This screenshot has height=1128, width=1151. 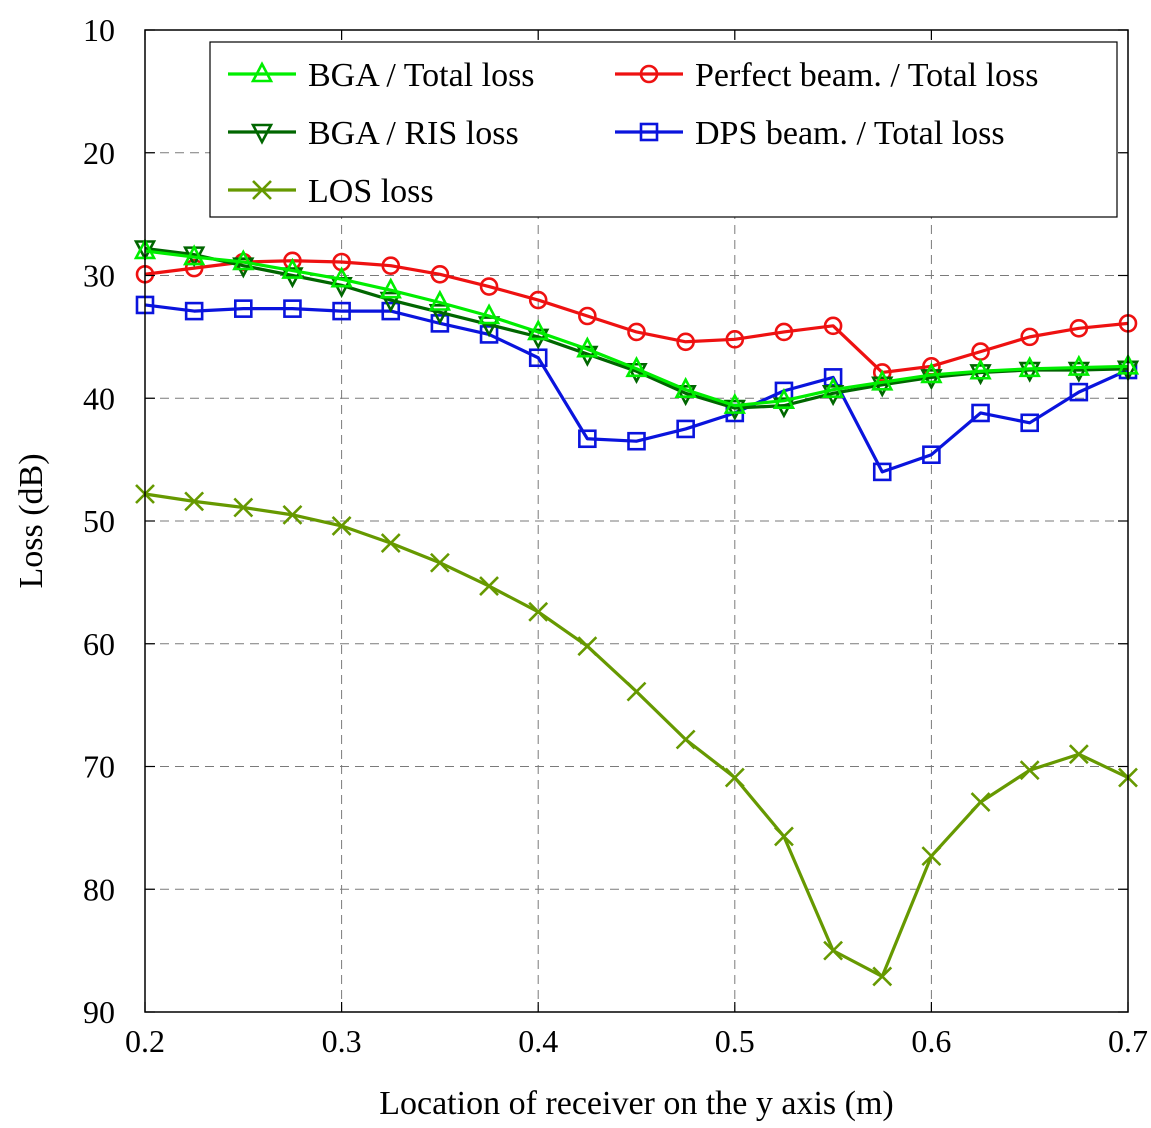 I want to click on y-tick-label: 80, so click(x=99, y=889).